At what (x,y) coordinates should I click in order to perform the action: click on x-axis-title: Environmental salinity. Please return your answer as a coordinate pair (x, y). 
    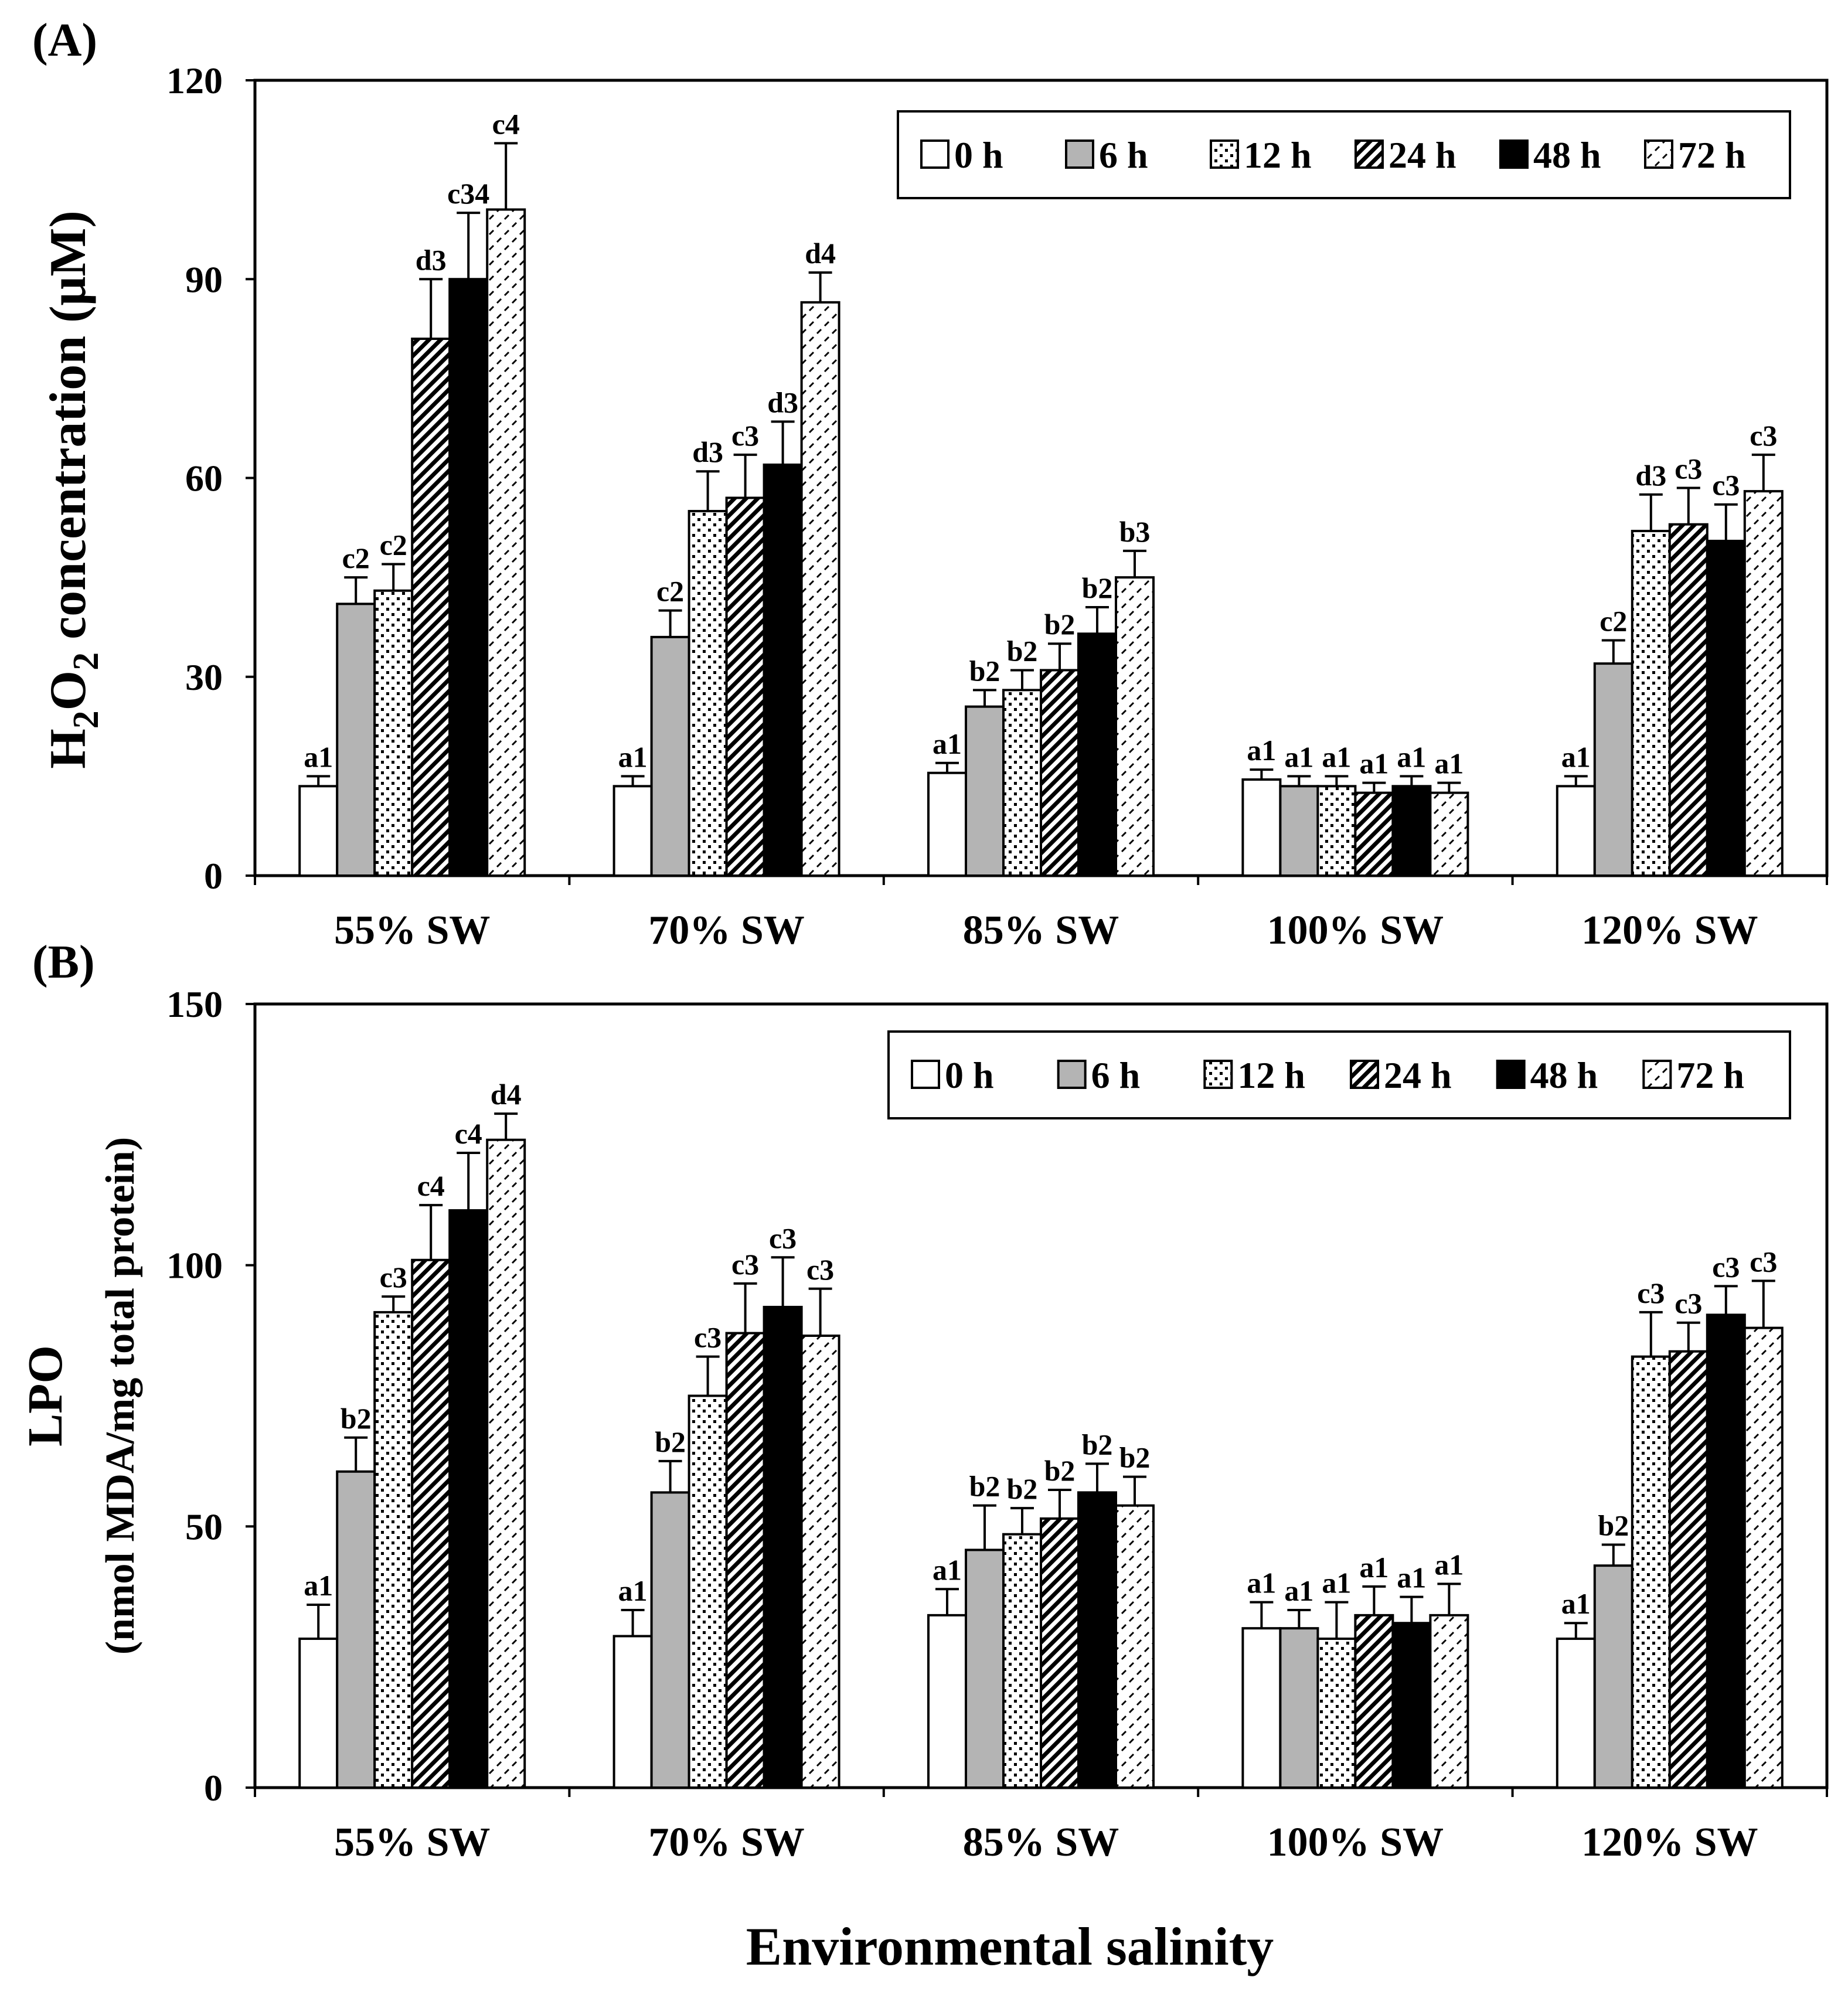
    Looking at the image, I should click on (1010, 1946).